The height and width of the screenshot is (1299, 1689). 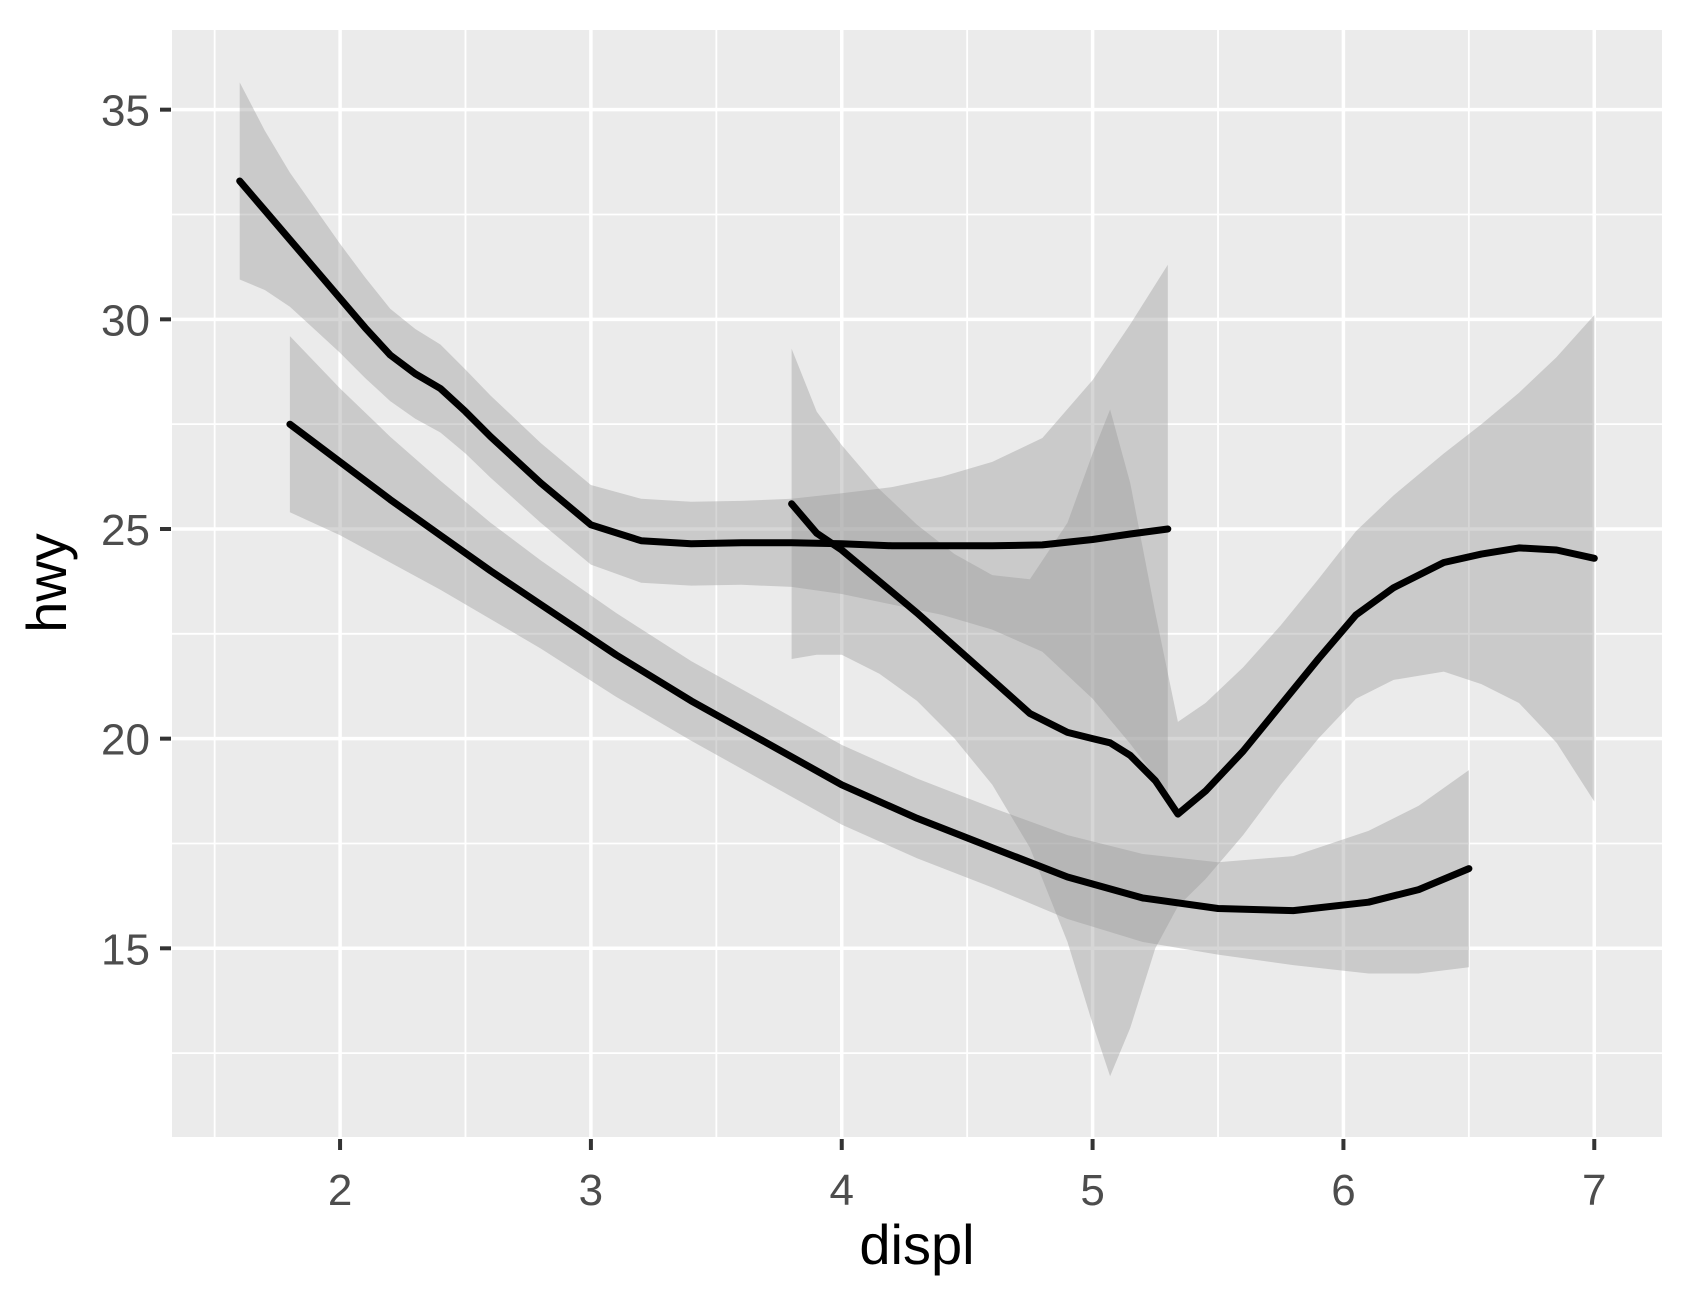 What do you see at coordinates (46, 583) in the screenshot?
I see `y-axis-title: hwy` at bounding box center [46, 583].